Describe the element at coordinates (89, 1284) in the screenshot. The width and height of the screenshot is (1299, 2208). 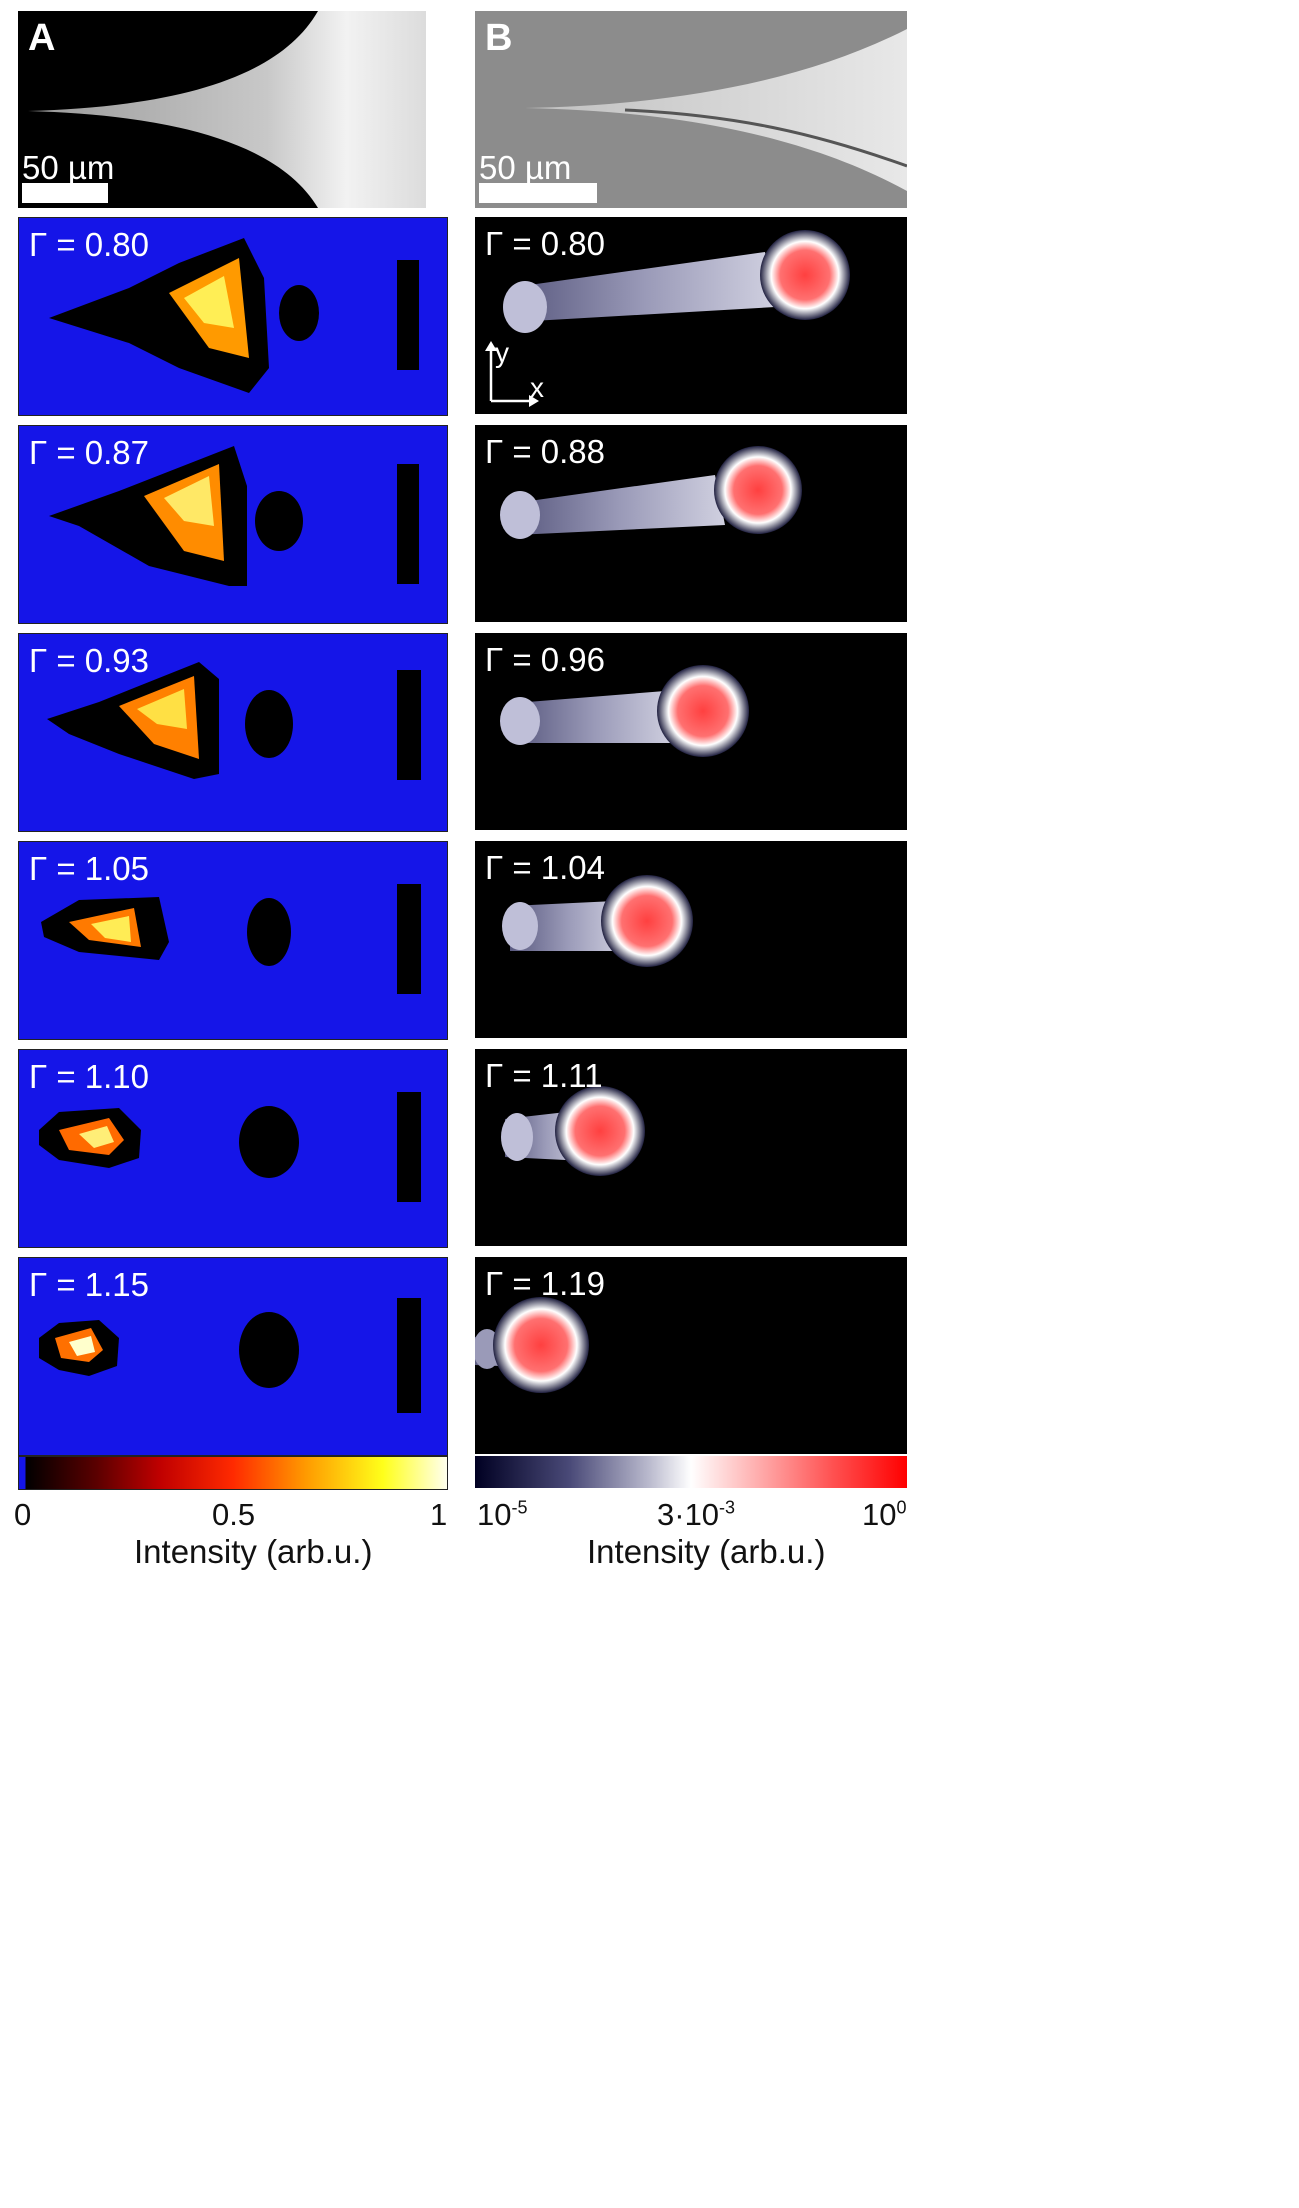
I see `left-gamma-6: Γ = 1.15` at that location.